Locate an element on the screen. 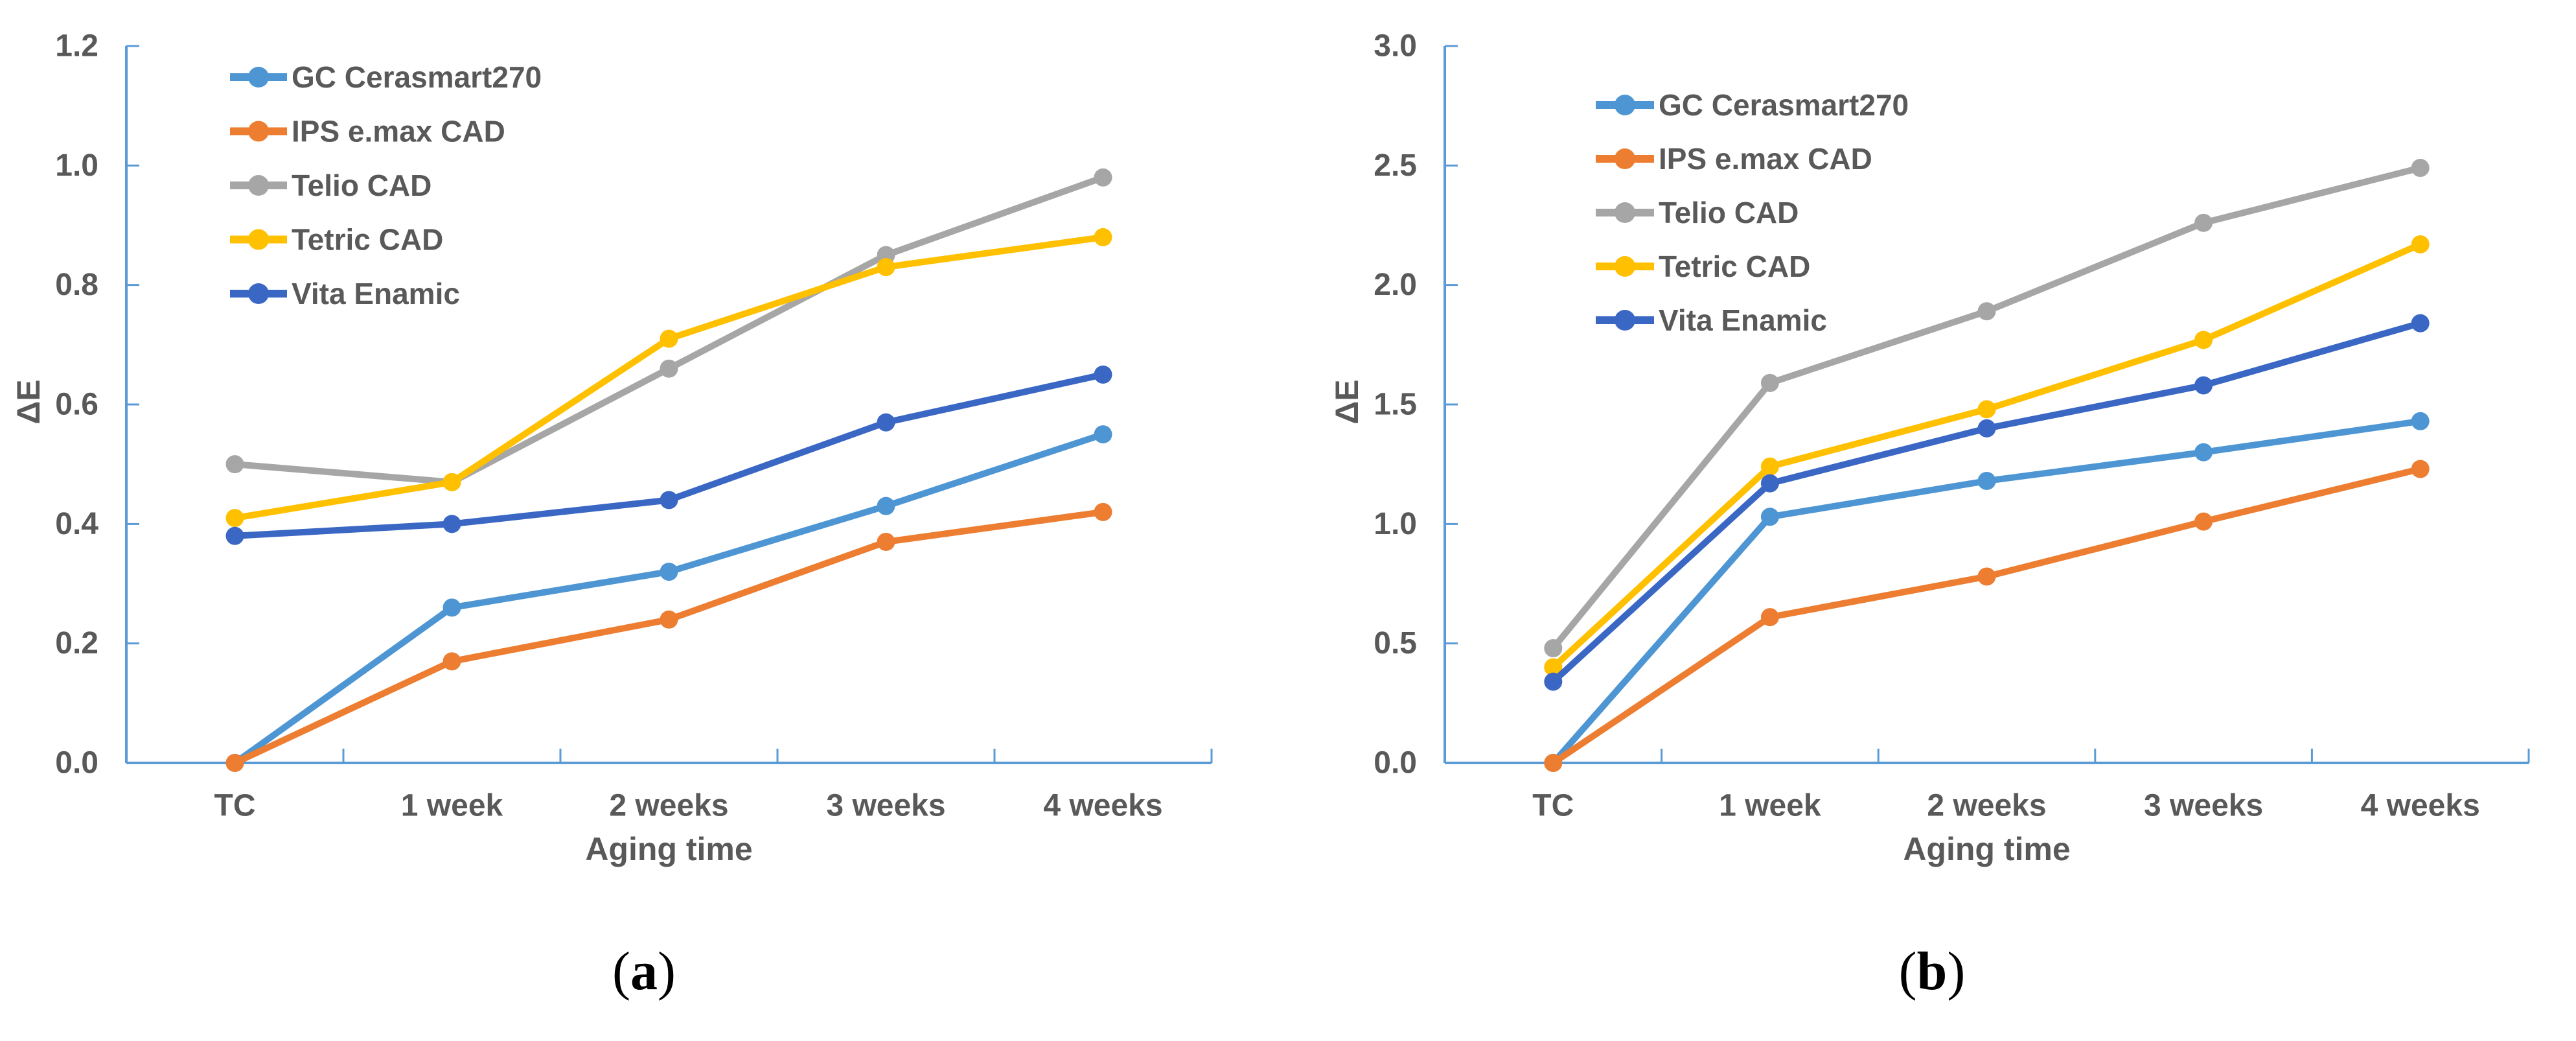  chart-b-series-vita-enamic is located at coordinates (1987, 502).